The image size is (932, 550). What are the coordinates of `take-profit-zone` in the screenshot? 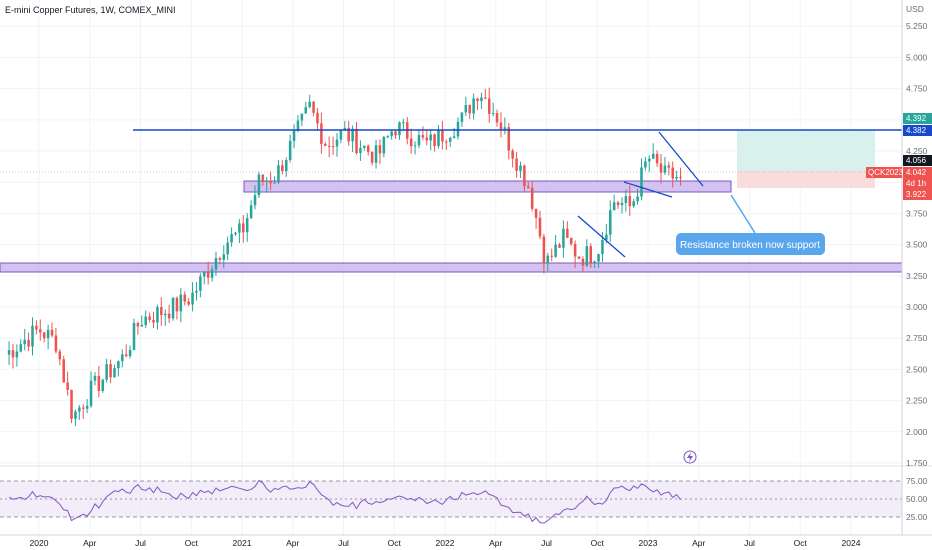 It's located at (806, 150).